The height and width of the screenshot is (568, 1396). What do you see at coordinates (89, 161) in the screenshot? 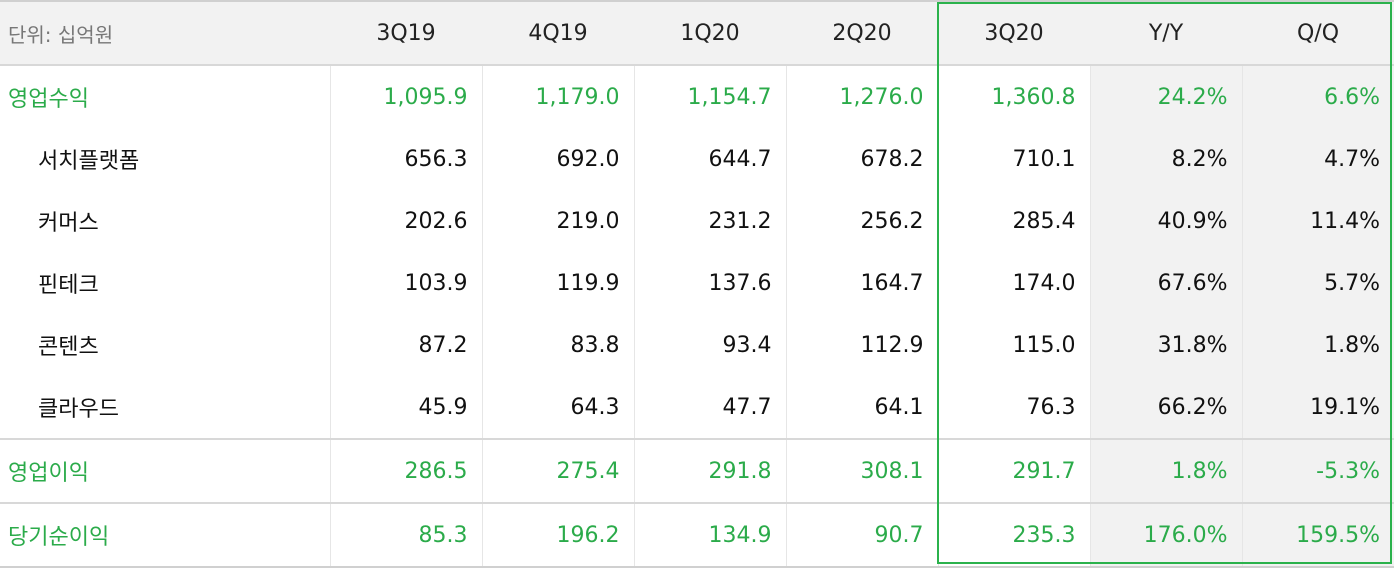
I see `row-label: 서치플랫폼` at bounding box center [89, 161].